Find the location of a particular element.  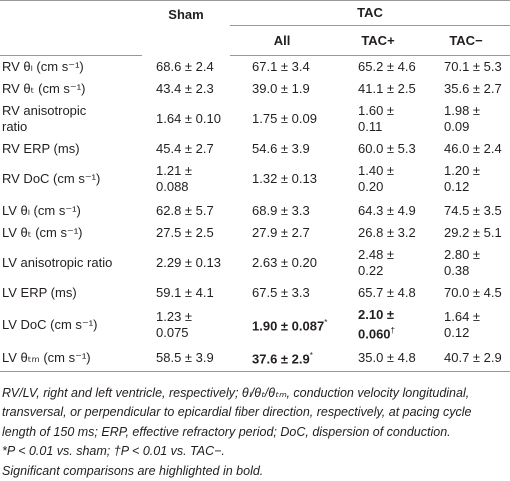

cell: 1.75 ± 0.09 is located at coordinates (282, 119).